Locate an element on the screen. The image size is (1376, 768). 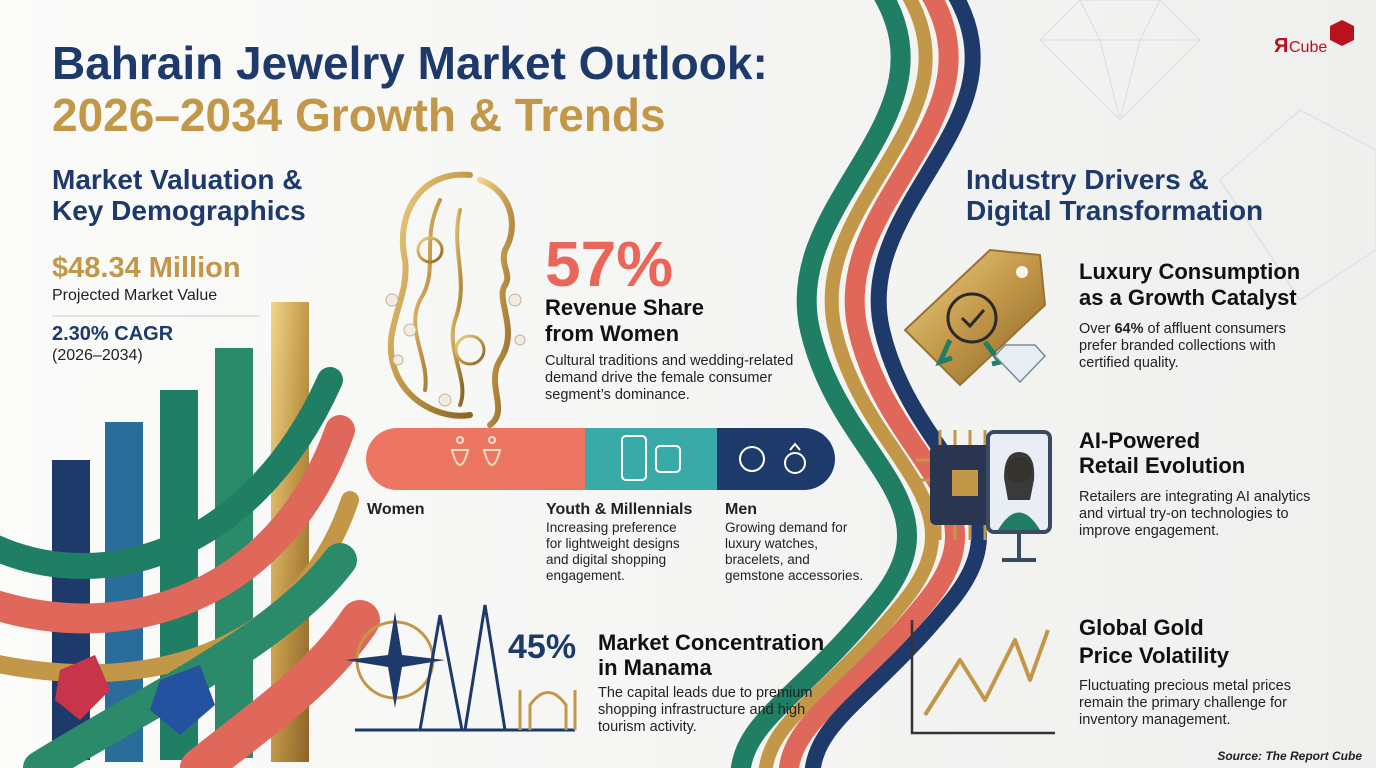
driver-body: inventory management. is located at coordinates (1155, 720).